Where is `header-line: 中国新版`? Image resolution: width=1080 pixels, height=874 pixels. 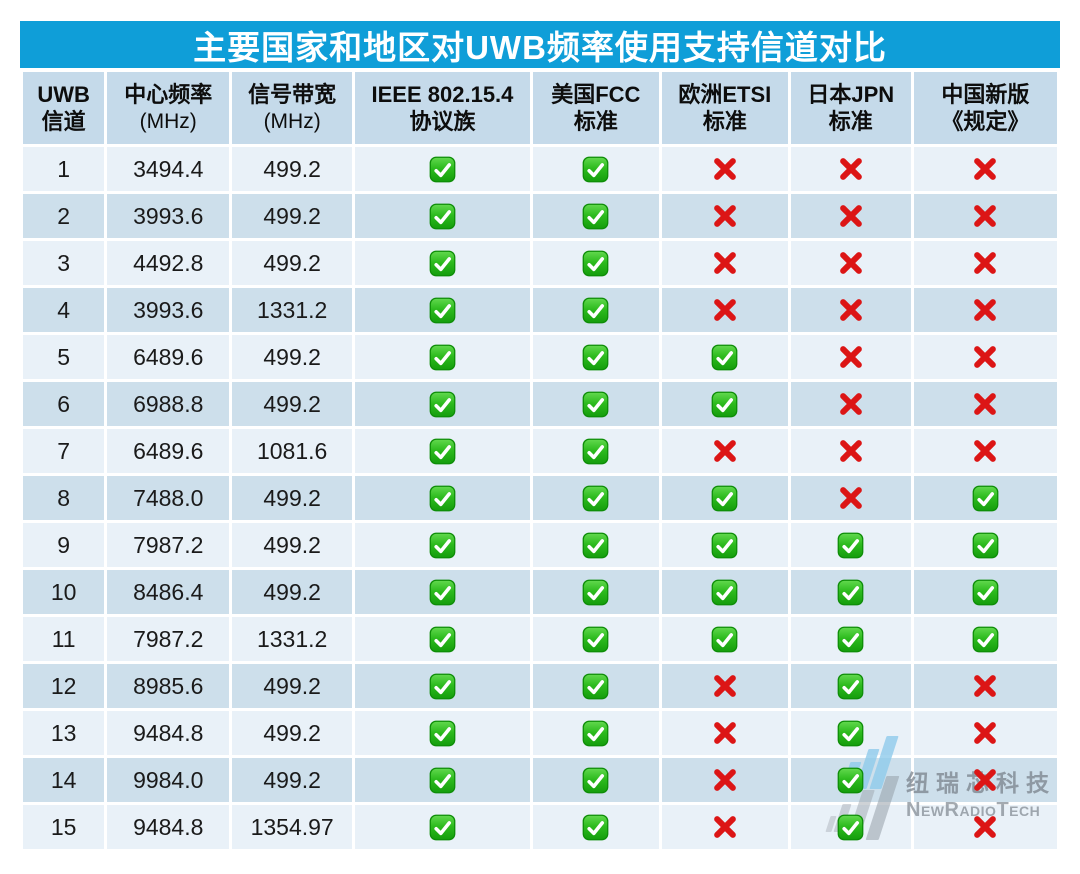 header-line: 中国新版 is located at coordinates (985, 94).